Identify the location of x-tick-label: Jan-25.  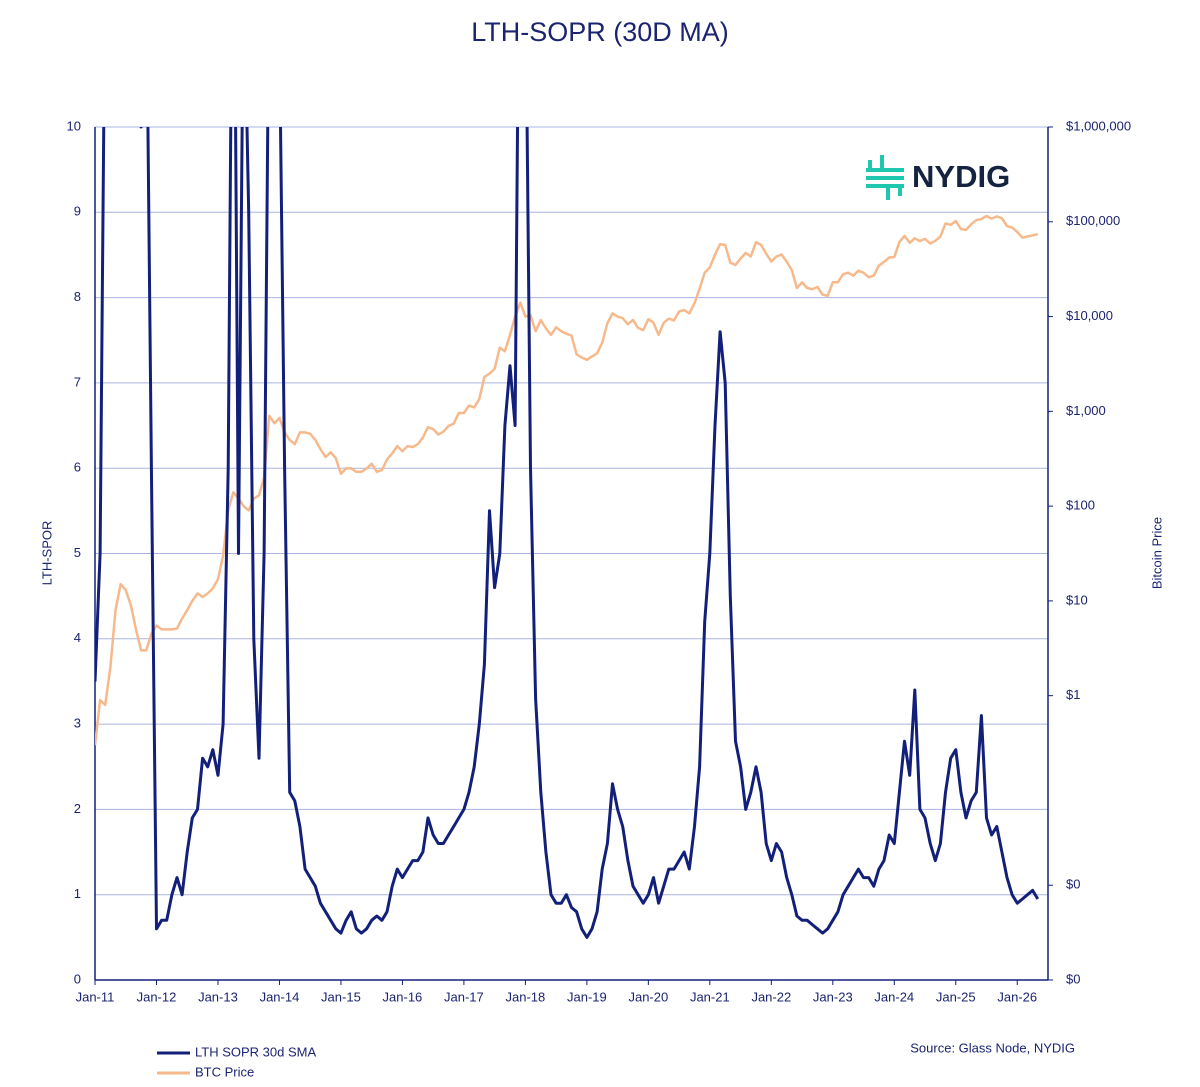
(956, 996).